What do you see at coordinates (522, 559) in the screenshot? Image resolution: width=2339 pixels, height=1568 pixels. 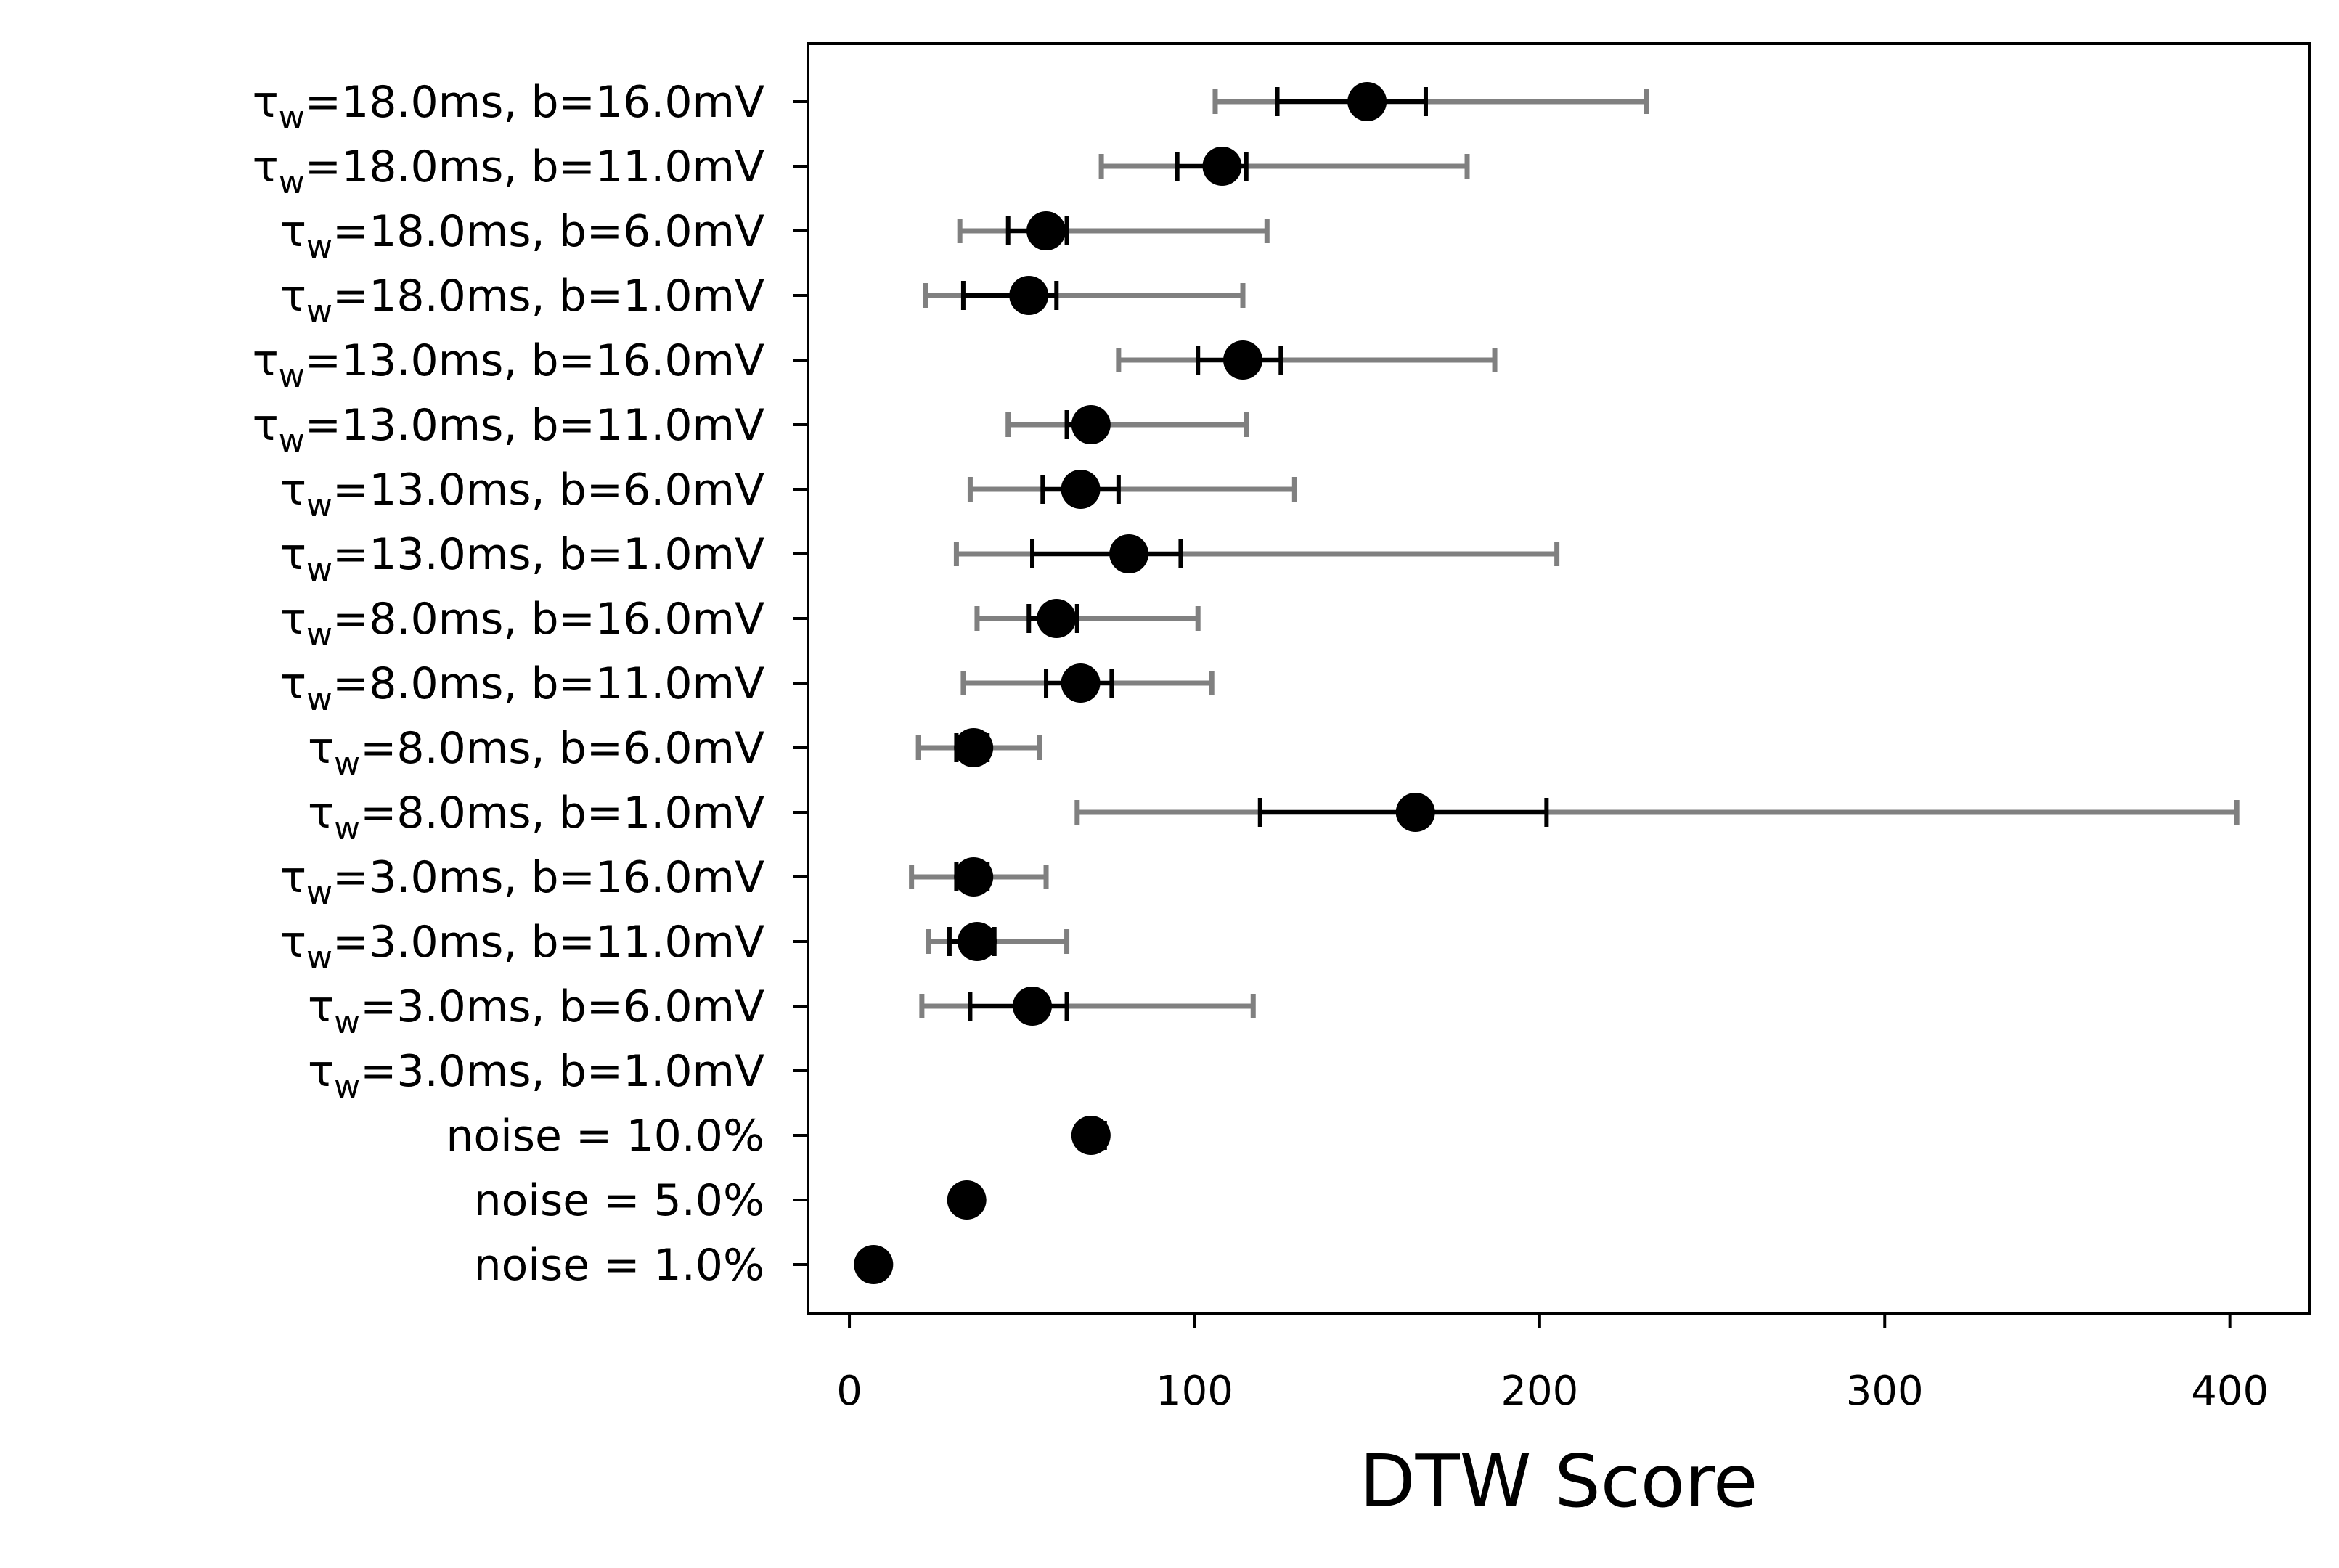 I see `y-tick-label: τw=13.0ms, b=1.0mV` at bounding box center [522, 559].